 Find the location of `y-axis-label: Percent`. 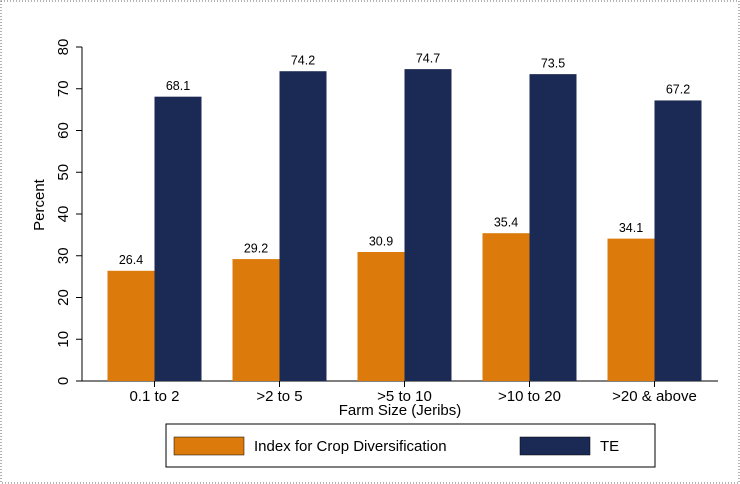

y-axis-label: Percent is located at coordinates (39, 204).